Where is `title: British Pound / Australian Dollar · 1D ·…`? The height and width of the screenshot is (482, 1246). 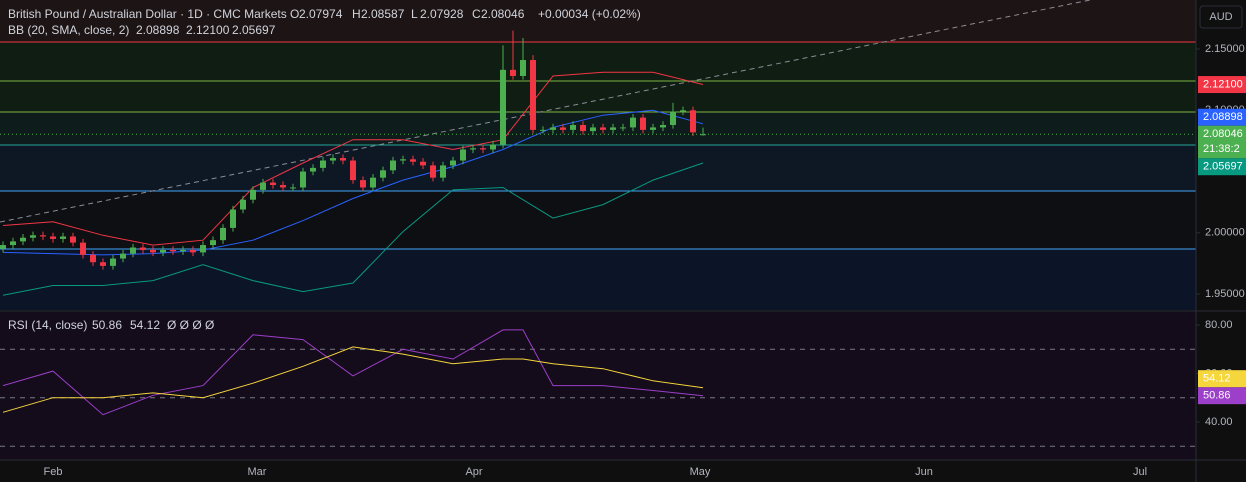 title: British Pound / Australian Dollar · 1D ·… is located at coordinates (147, 14).